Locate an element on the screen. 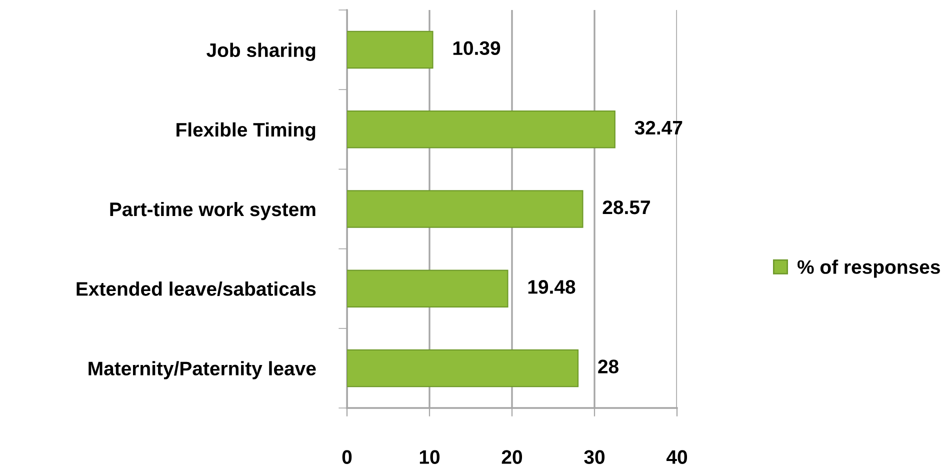 The height and width of the screenshot is (465, 943). x-tick-label: 0 is located at coordinates (347, 457).